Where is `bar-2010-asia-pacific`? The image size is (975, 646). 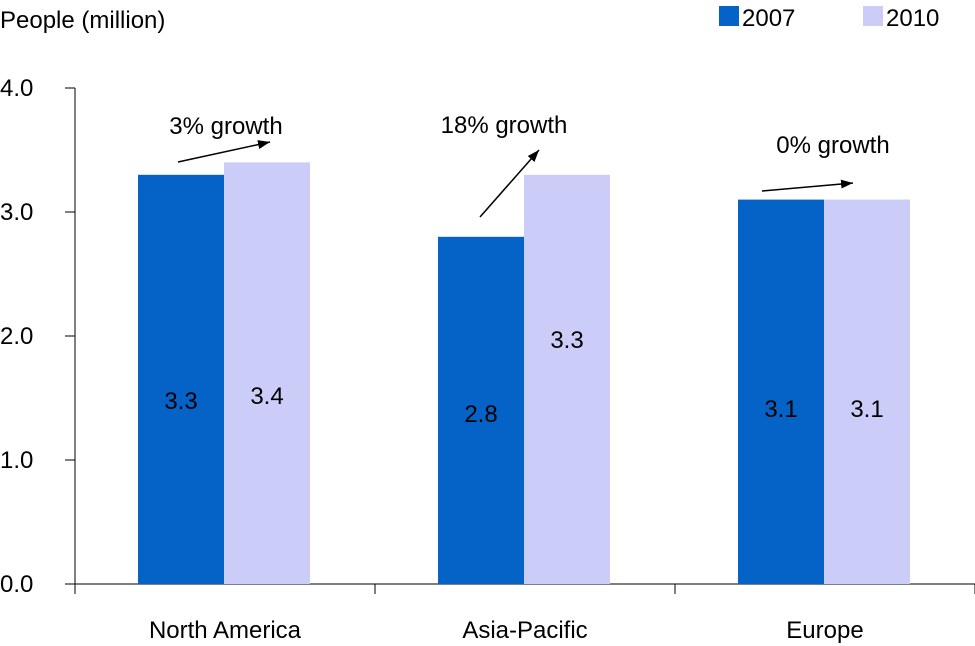 bar-2010-asia-pacific is located at coordinates (567, 379).